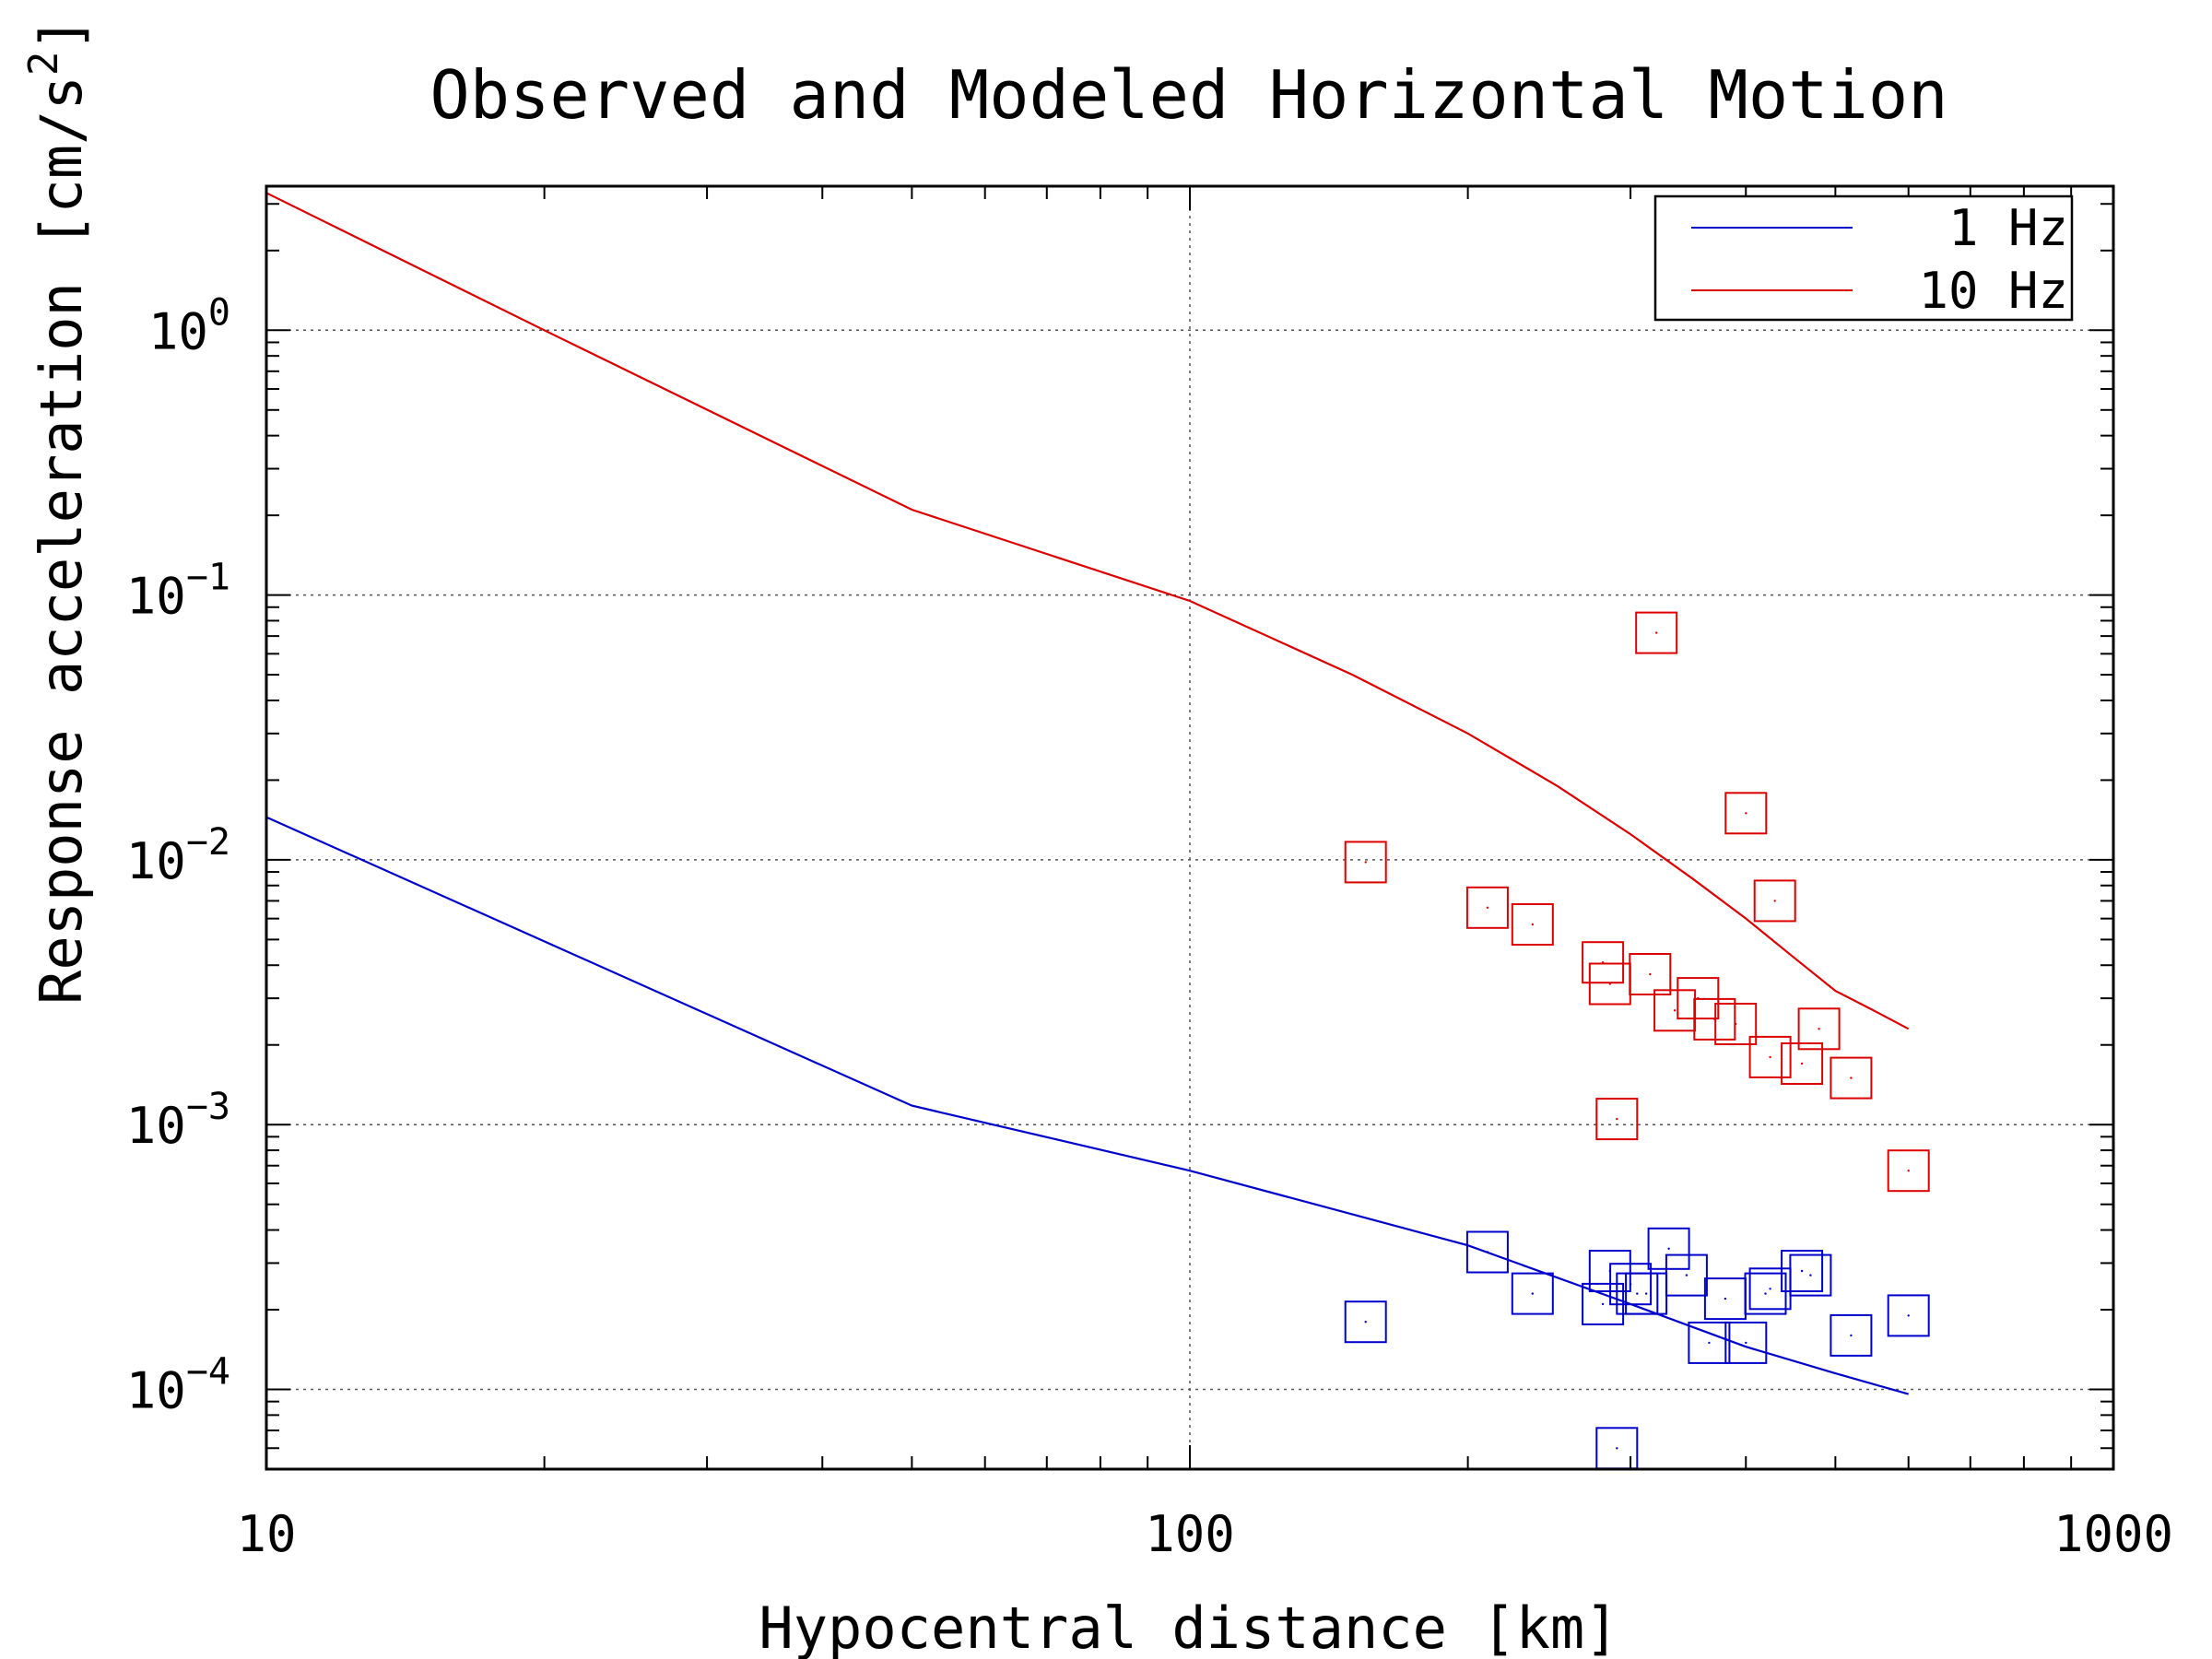 This screenshot has height=1659, width=2212. Describe the element at coordinates (1188, 95) in the screenshot. I see `chart-title: Observed and Modeled Horizontal Motion` at that location.